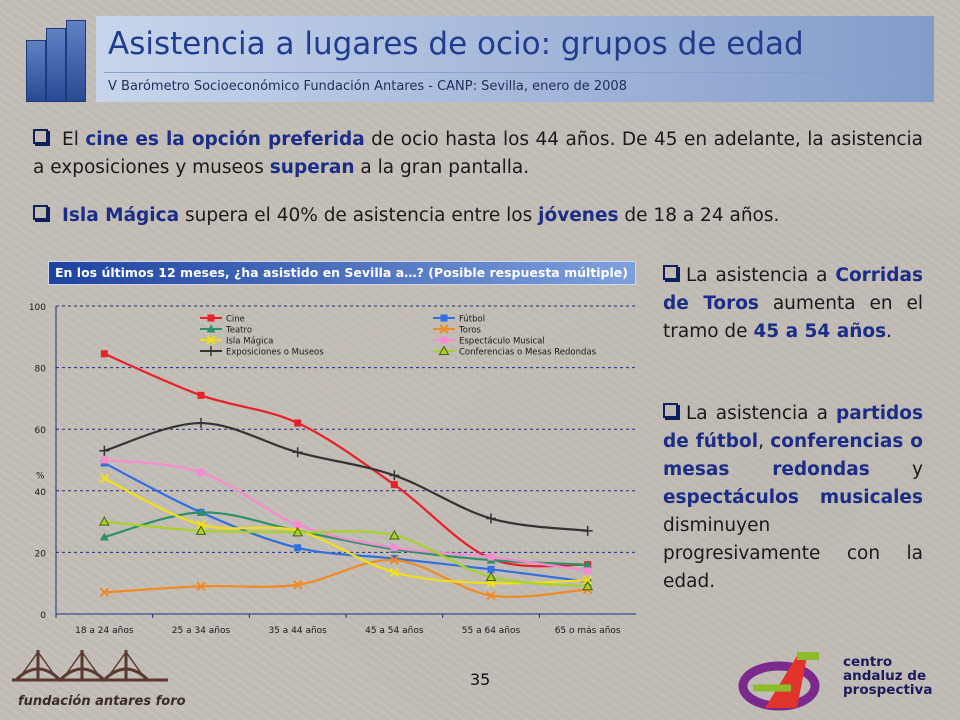 The width and height of the screenshot is (960, 720). I want to click on legend-label: Cine, so click(235, 320).